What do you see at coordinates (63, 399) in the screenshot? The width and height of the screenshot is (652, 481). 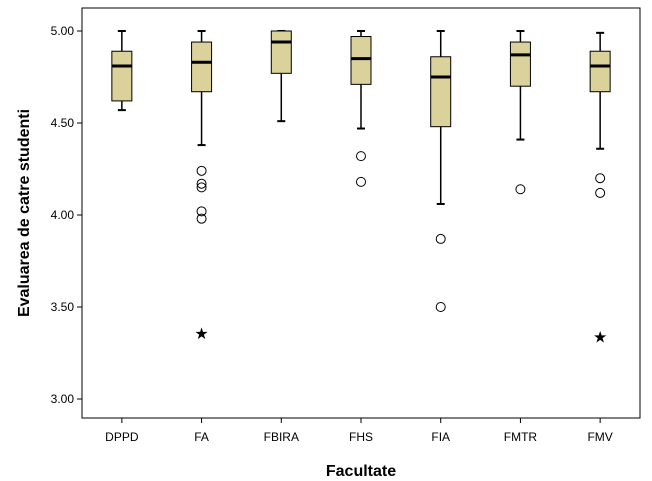 I see `y-tick-label: 3.00` at bounding box center [63, 399].